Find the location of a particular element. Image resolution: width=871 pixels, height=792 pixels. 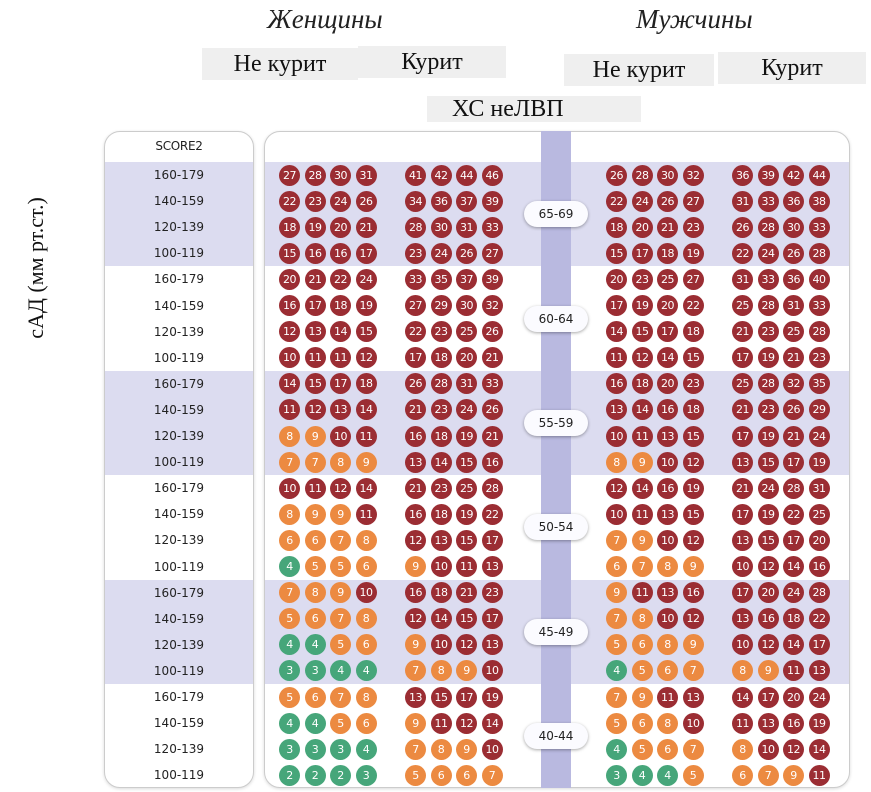

risk-cell: 40 is located at coordinates (819, 279).